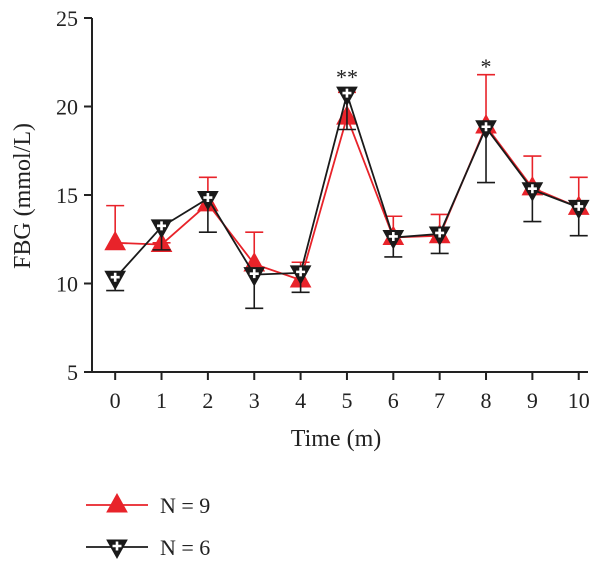 The height and width of the screenshot is (563, 600). What do you see at coordinates (185, 505) in the screenshot?
I see `legend-label: N = 9` at bounding box center [185, 505].